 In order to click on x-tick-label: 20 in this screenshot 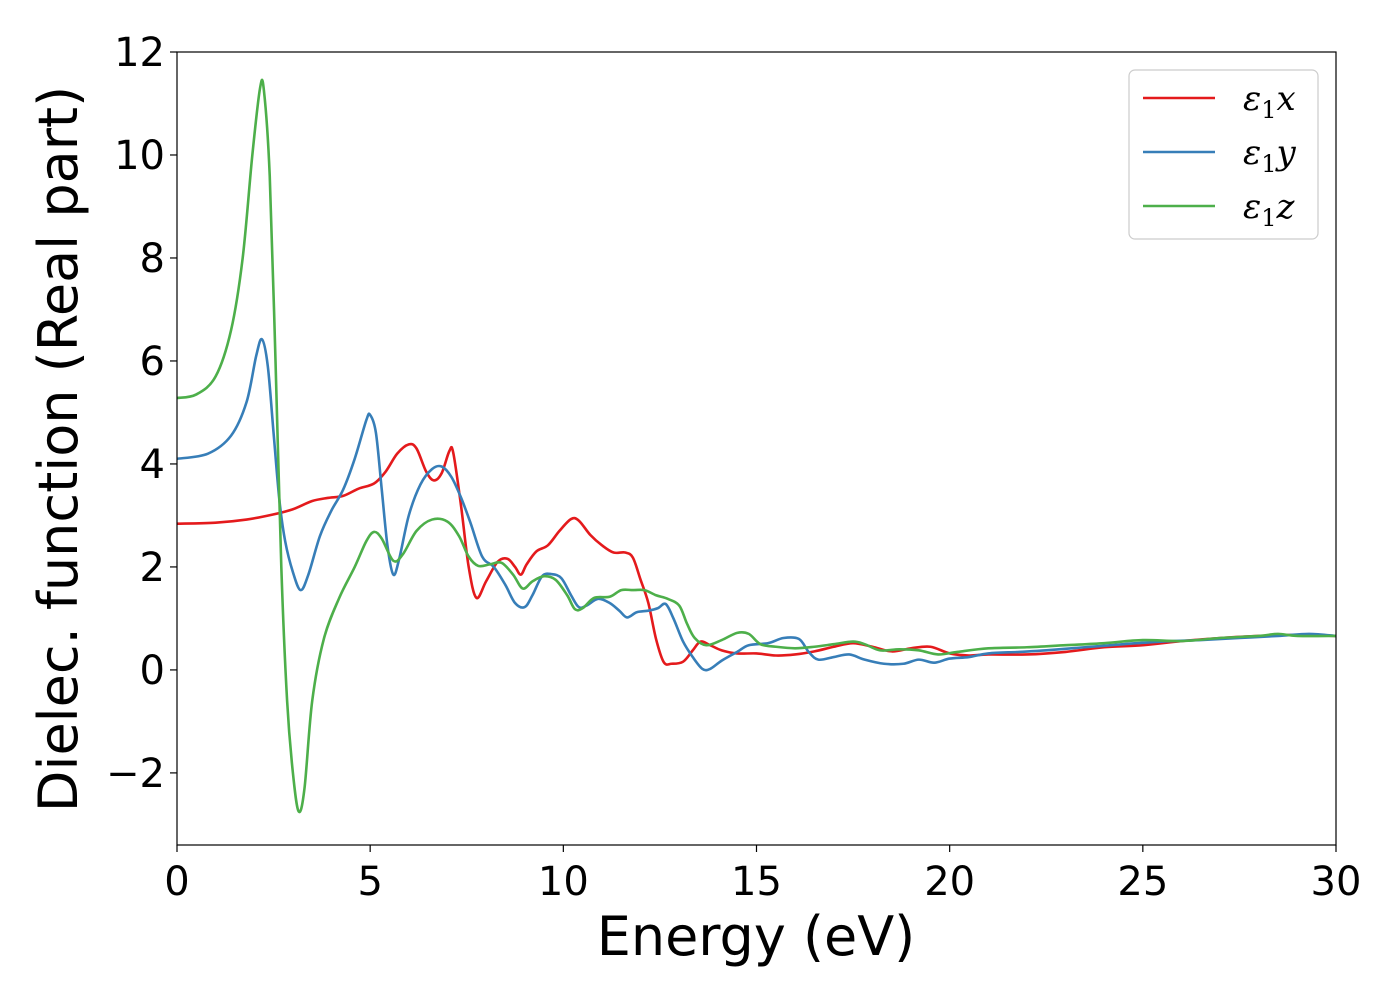, I will do `click(949, 882)`.